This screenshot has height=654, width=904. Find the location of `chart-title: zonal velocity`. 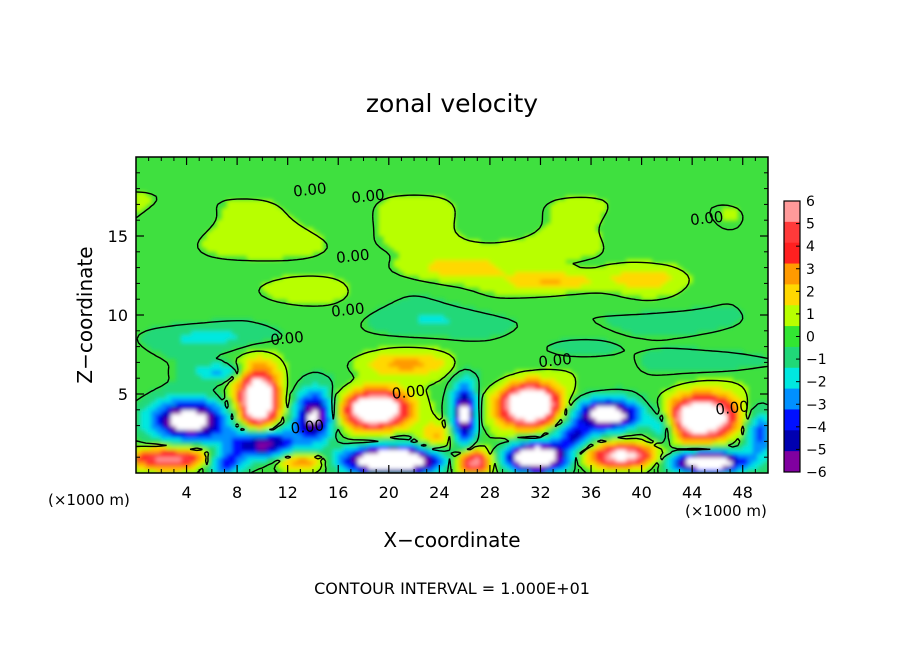

chart-title: zonal velocity is located at coordinates (452, 103).